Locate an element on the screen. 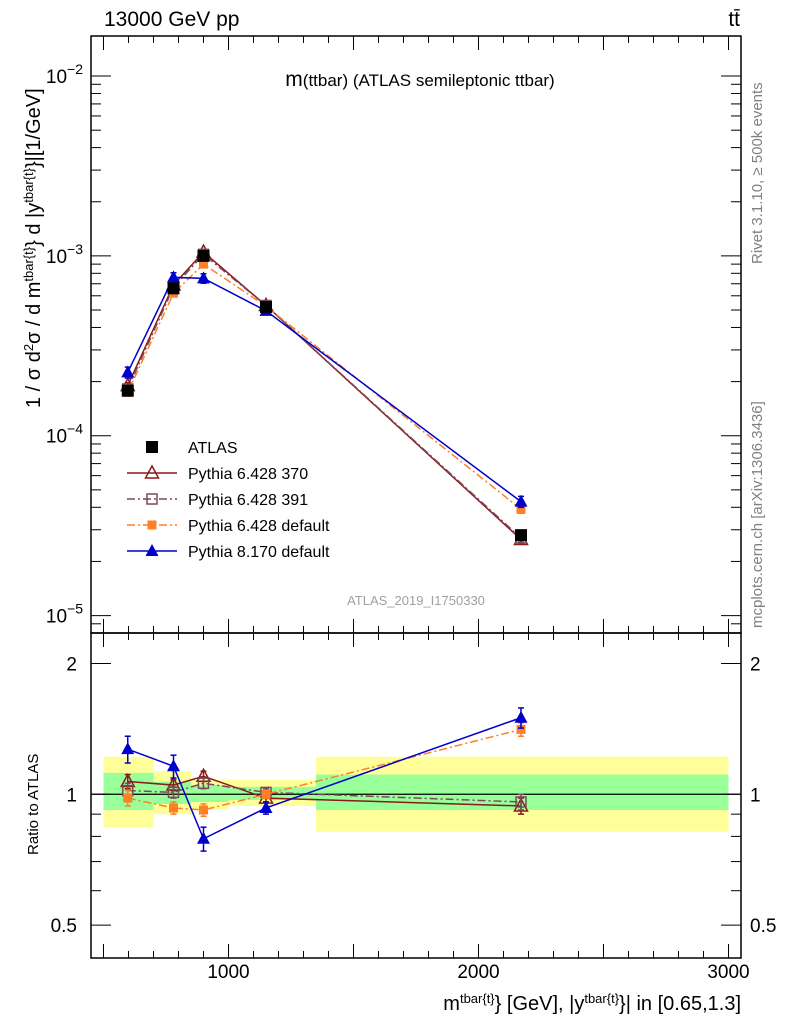 This screenshot has width=786, height=1024. y-tick-label-right: 2 is located at coordinates (755, 664).